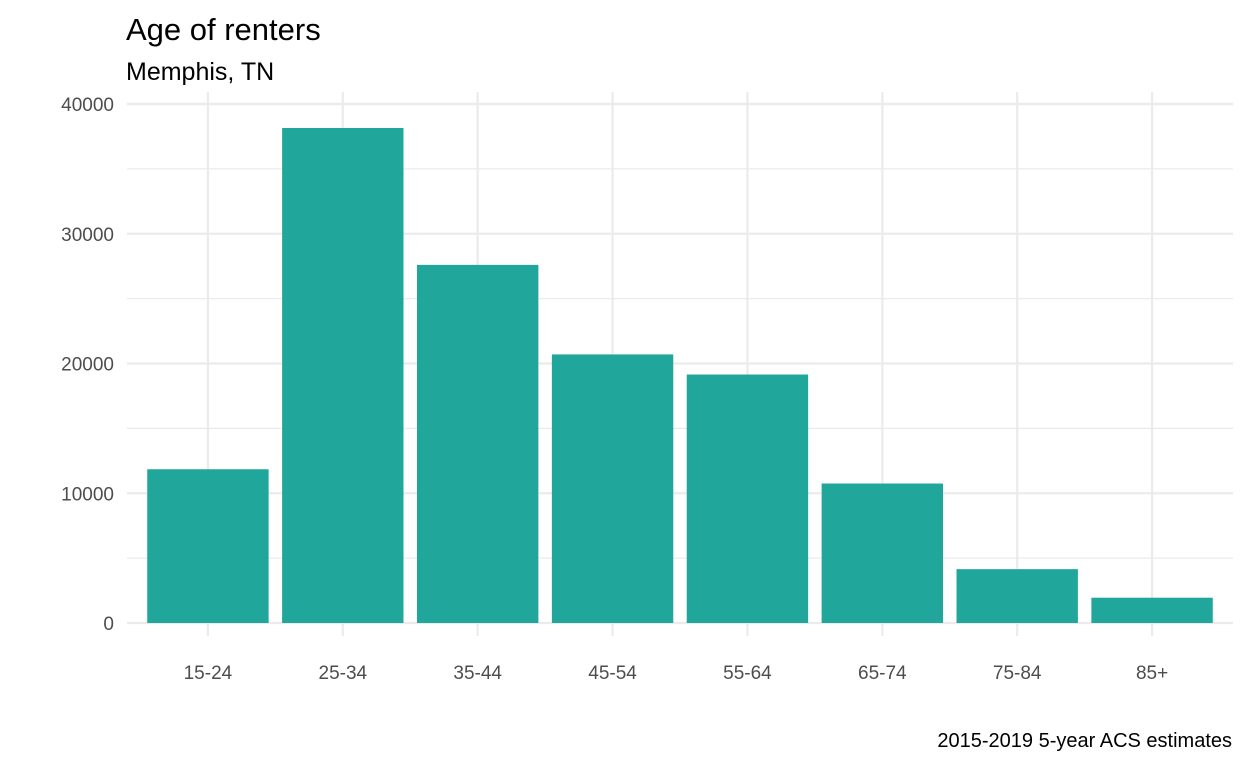 This screenshot has height=768, width=1248. What do you see at coordinates (1152, 610) in the screenshot?
I see `bar-85+` at bounding box center [1152, 610].